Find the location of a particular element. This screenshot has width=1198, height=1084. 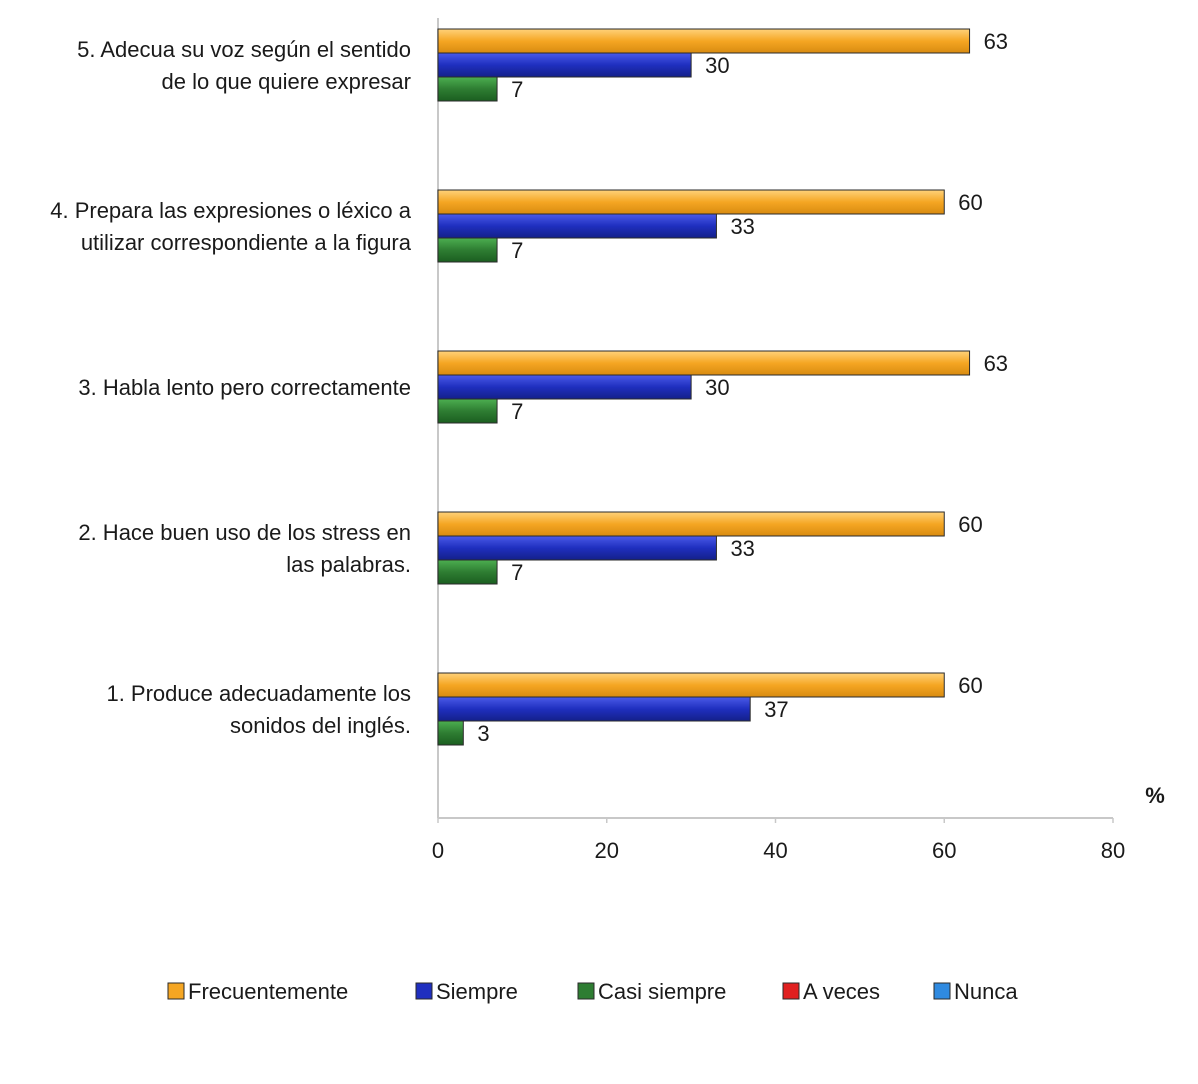

legend-item-nunca: Nunca is located at coordinates (975, 991).